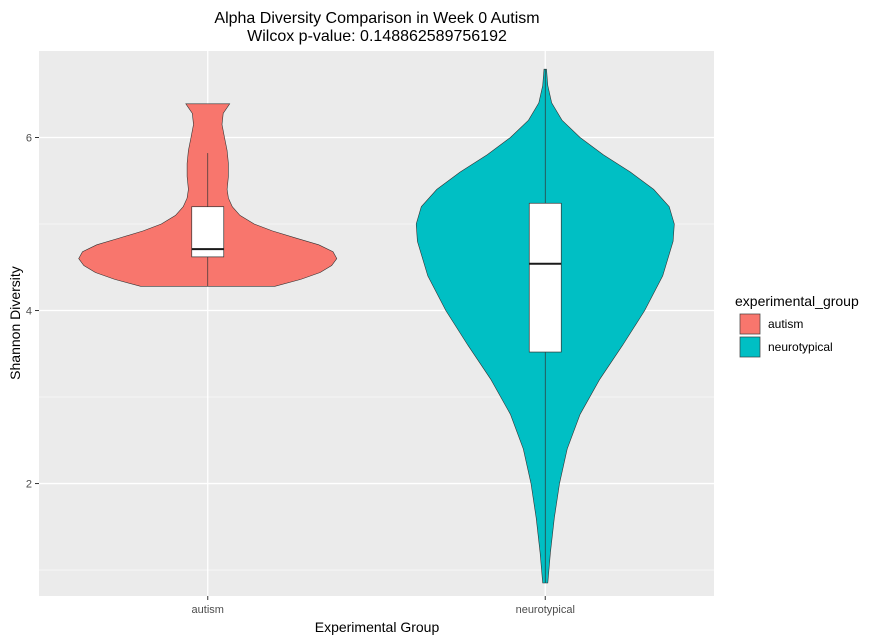  Describe the element at coordinates (545, 277) in the screenshot. I see `box-neurotypical` at that location.